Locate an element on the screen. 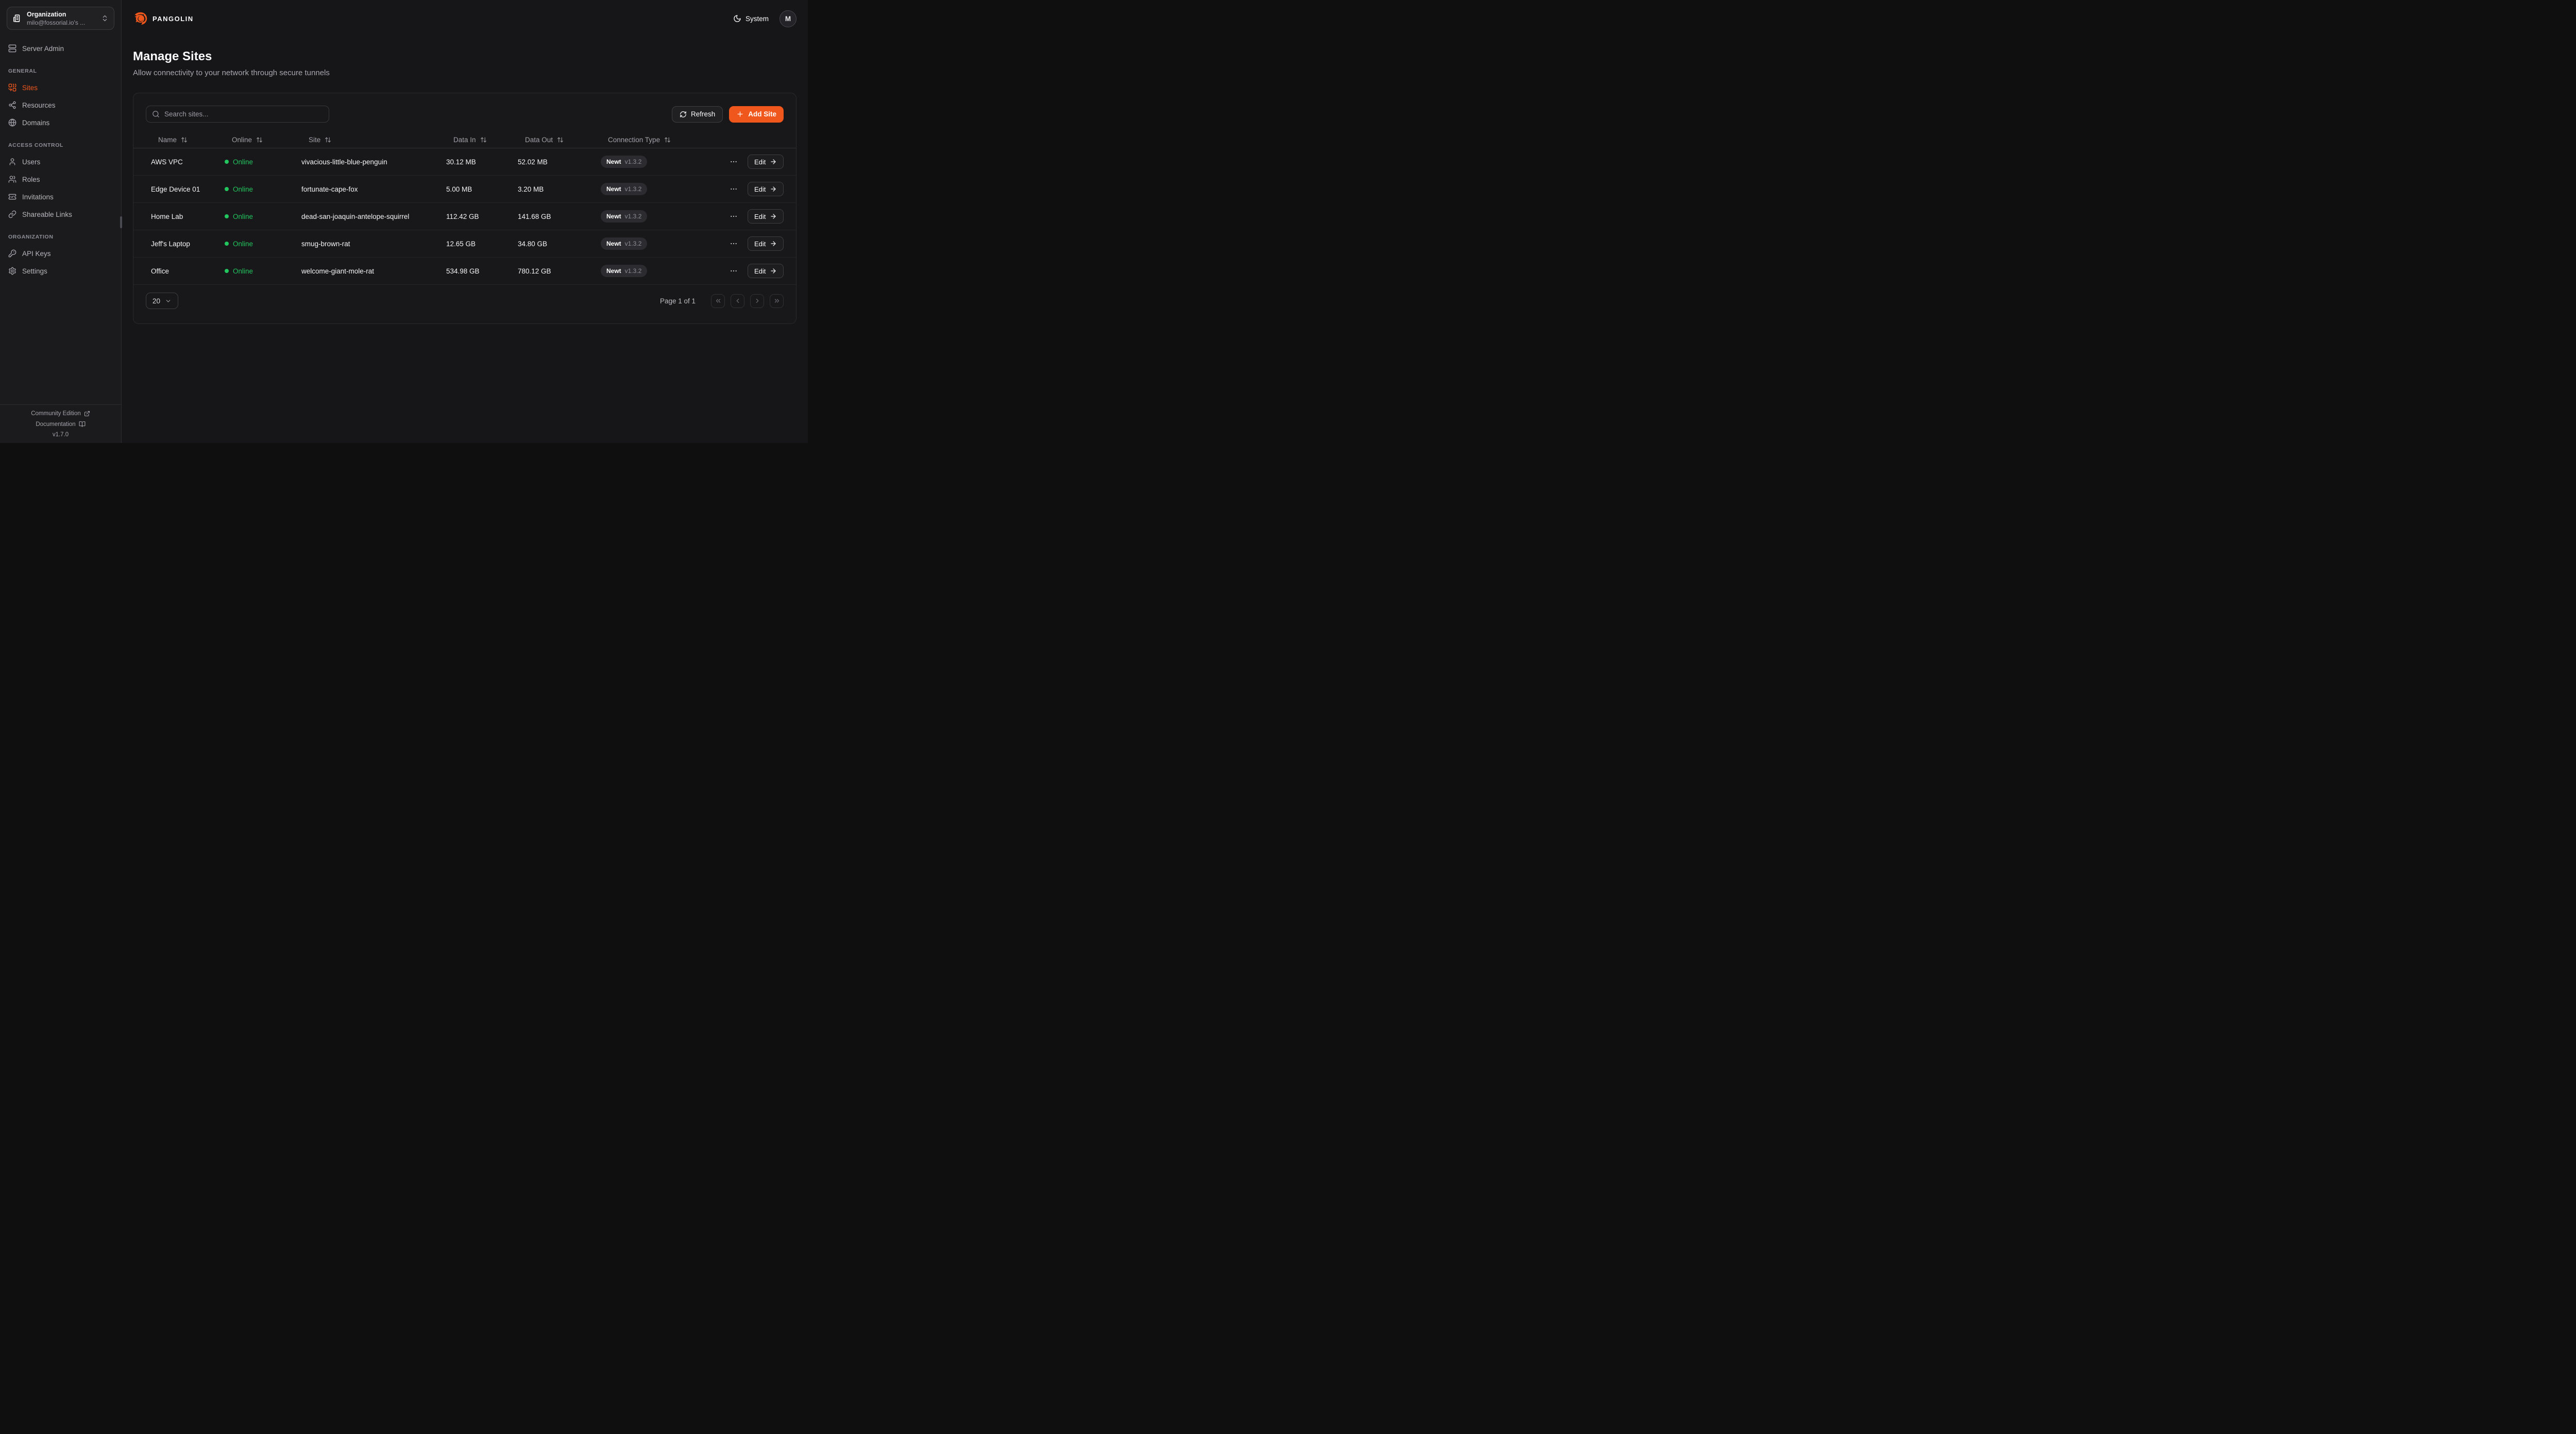 This screenshot has width=2576, height=1434. users-icon is located at coordinates (12, 179).